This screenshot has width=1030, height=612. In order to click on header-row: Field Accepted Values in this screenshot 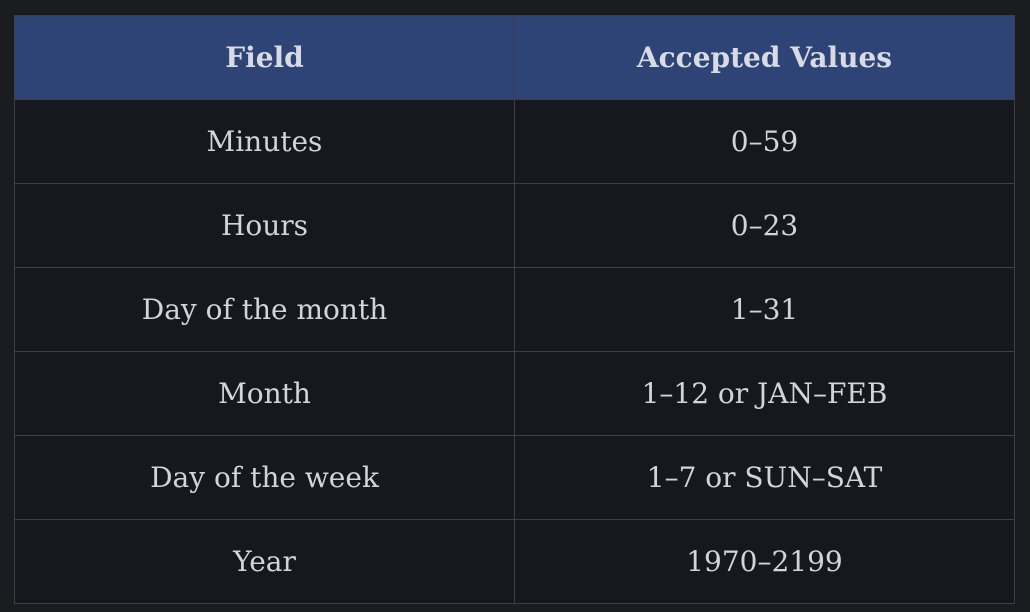, I will do `click(514, 57)`.